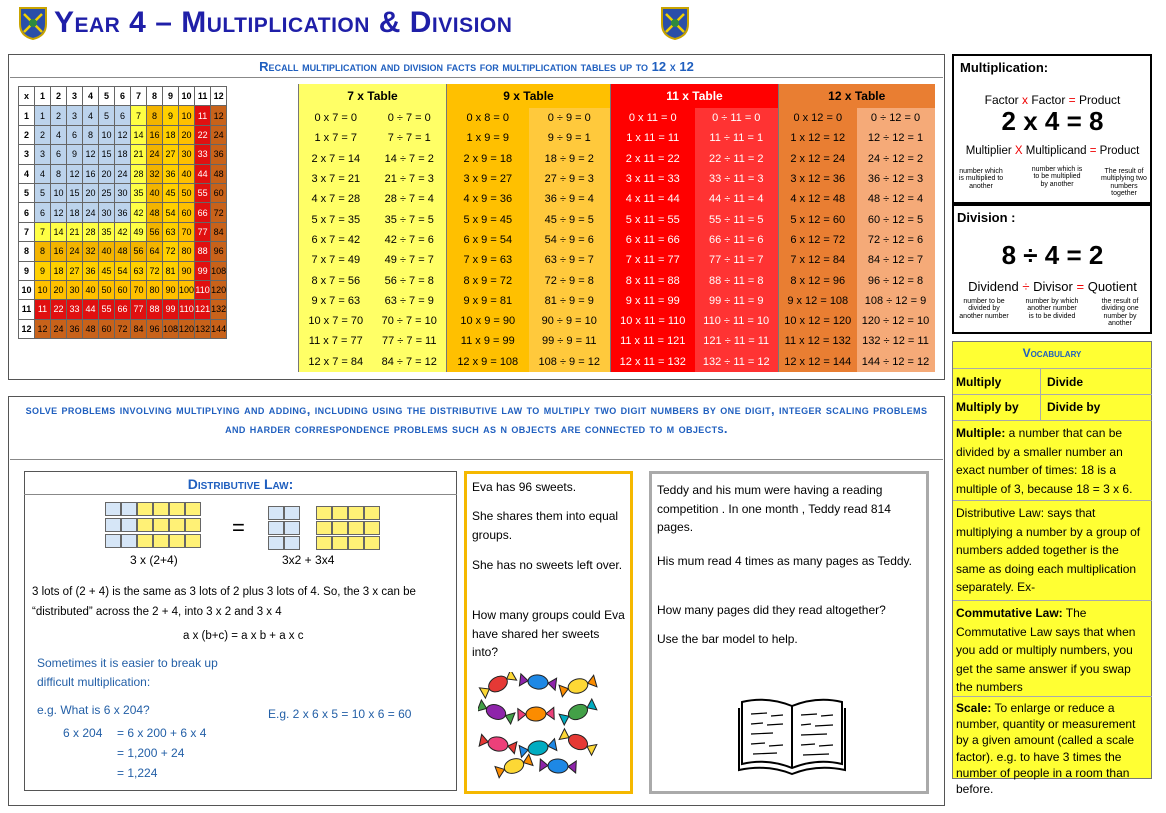 The width and height of the screenshot is (1166, 813). I want to click on div-fact: 7 ÷ 7 = 1, so click(409, 138).